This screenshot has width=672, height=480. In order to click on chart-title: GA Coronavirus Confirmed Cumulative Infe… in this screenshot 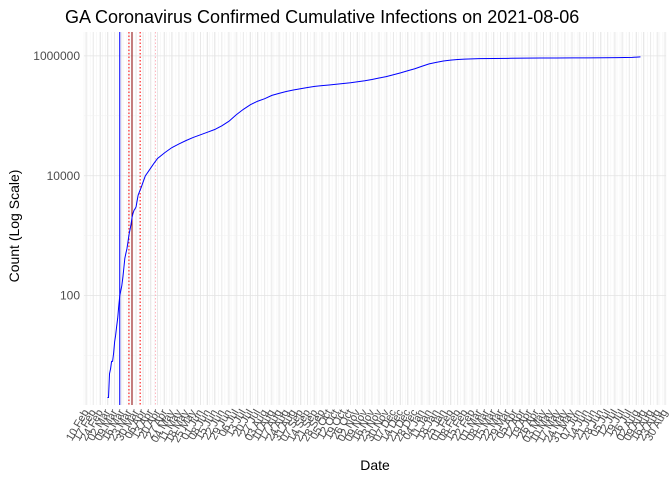, I will do `click(322, 17)`.